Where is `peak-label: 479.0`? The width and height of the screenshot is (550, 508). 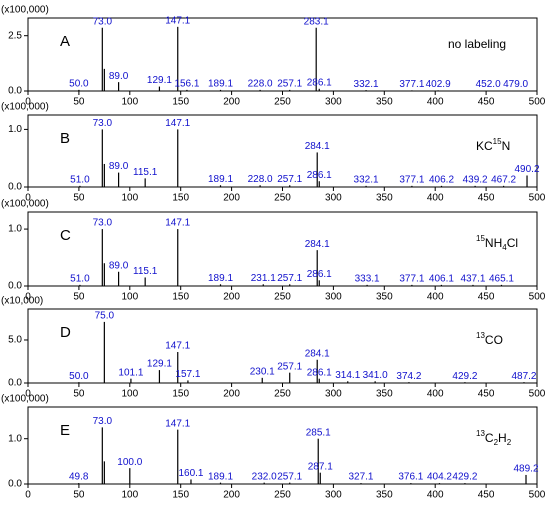 peak-label: 479.0 is located at coordinates (515, 84).